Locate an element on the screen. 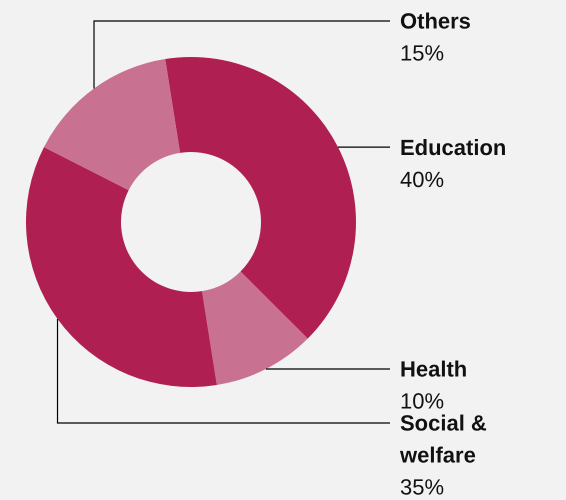  slice-label: Health is located at coordinates (434, 369).